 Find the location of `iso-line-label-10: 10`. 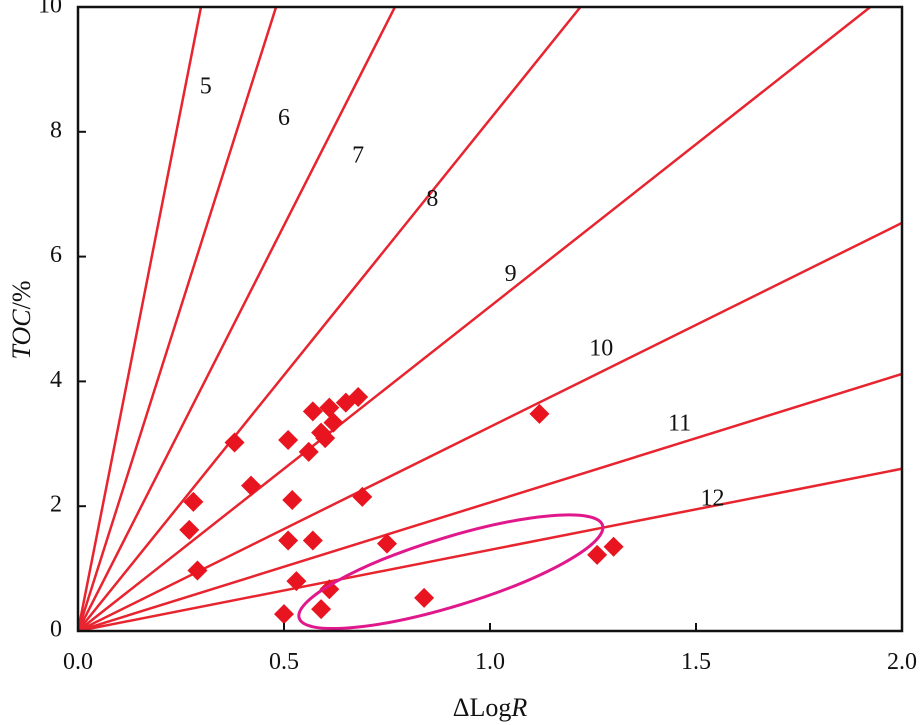

iso-line-label-10: 10 is located at coordinates (601, 349).